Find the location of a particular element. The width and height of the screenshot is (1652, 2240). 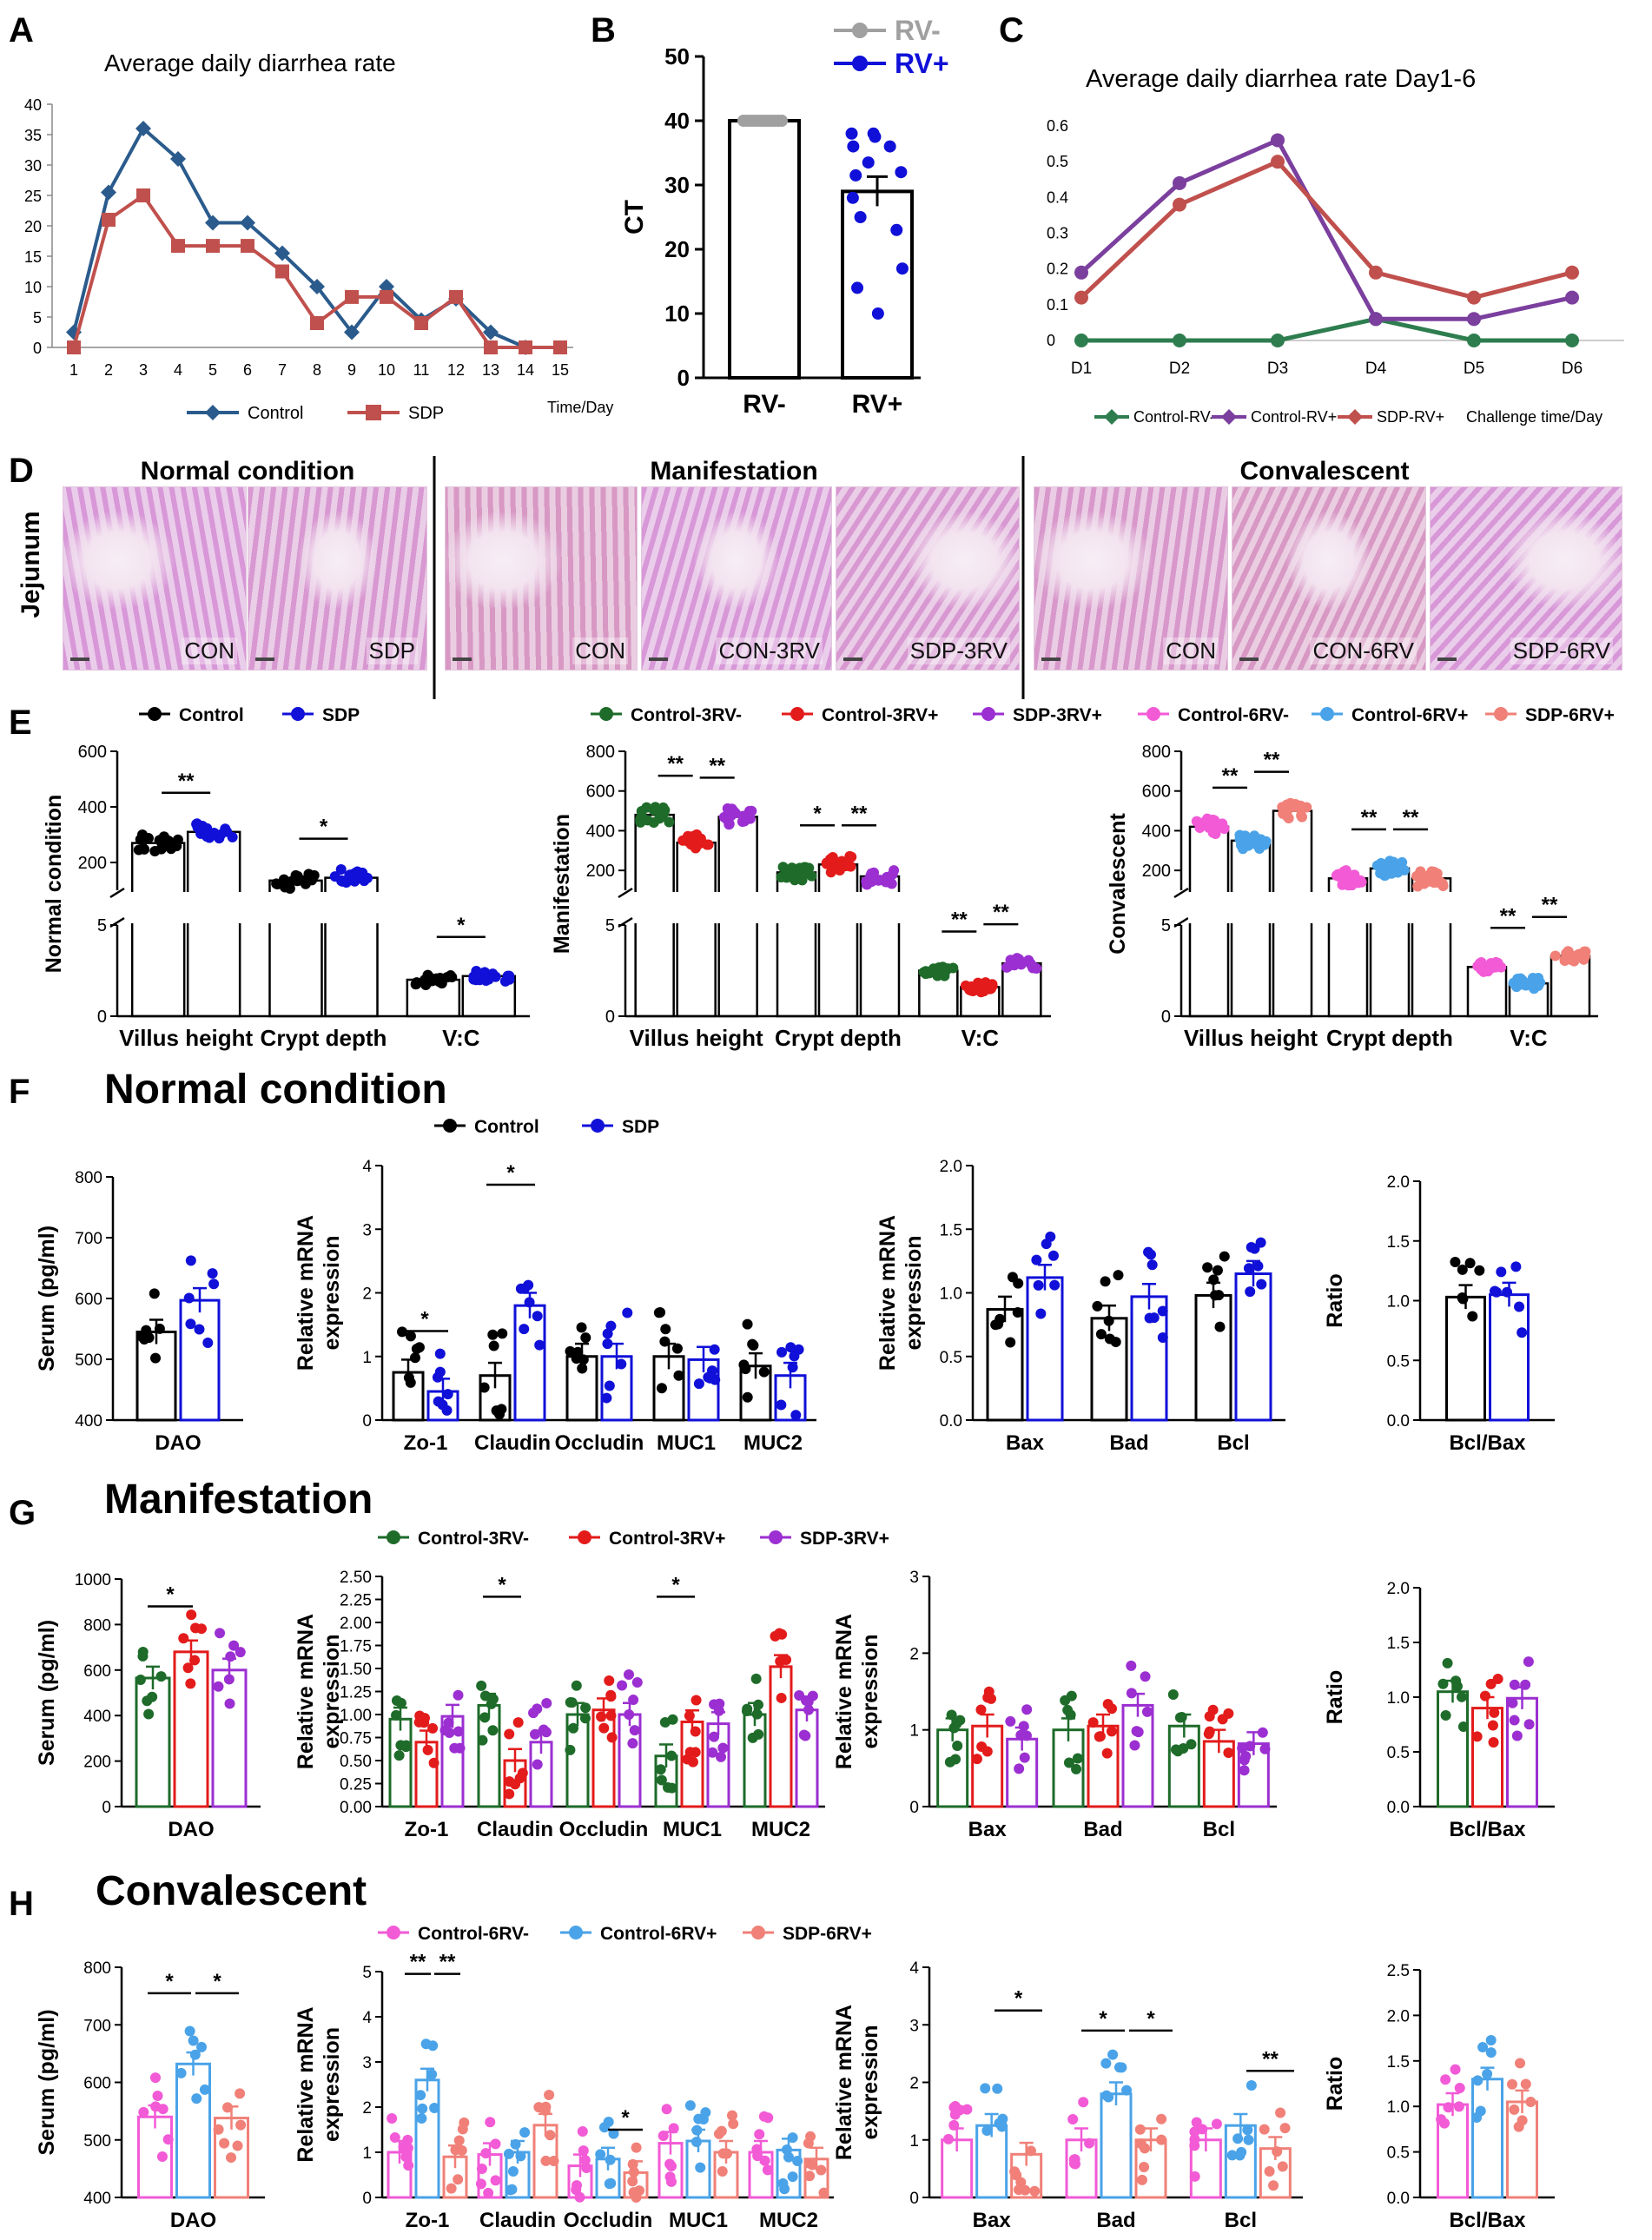

chart-h1-data-point is located at coordinates (163, 2109).